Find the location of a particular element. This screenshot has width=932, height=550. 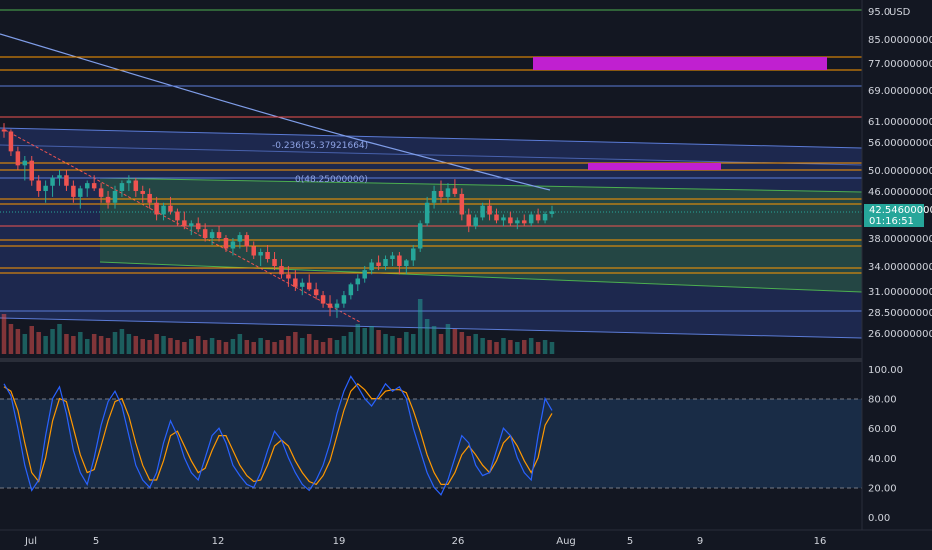

stoch-band-fill is located at coordinates (431, 443).